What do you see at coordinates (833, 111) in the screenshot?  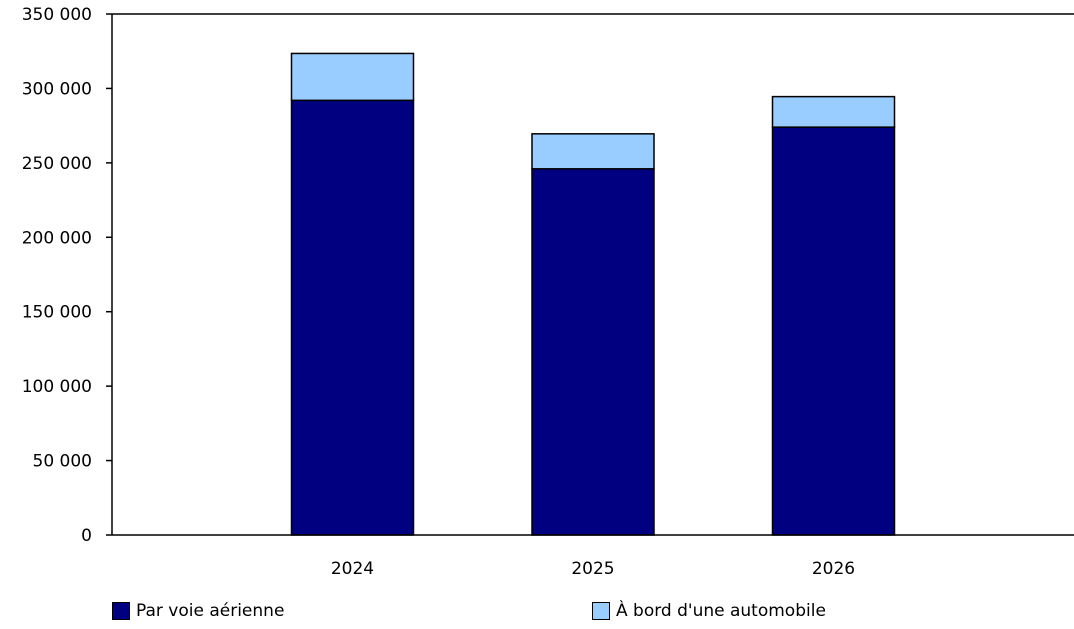 I see `bar-car-2026` at bounding box center [833, 111].